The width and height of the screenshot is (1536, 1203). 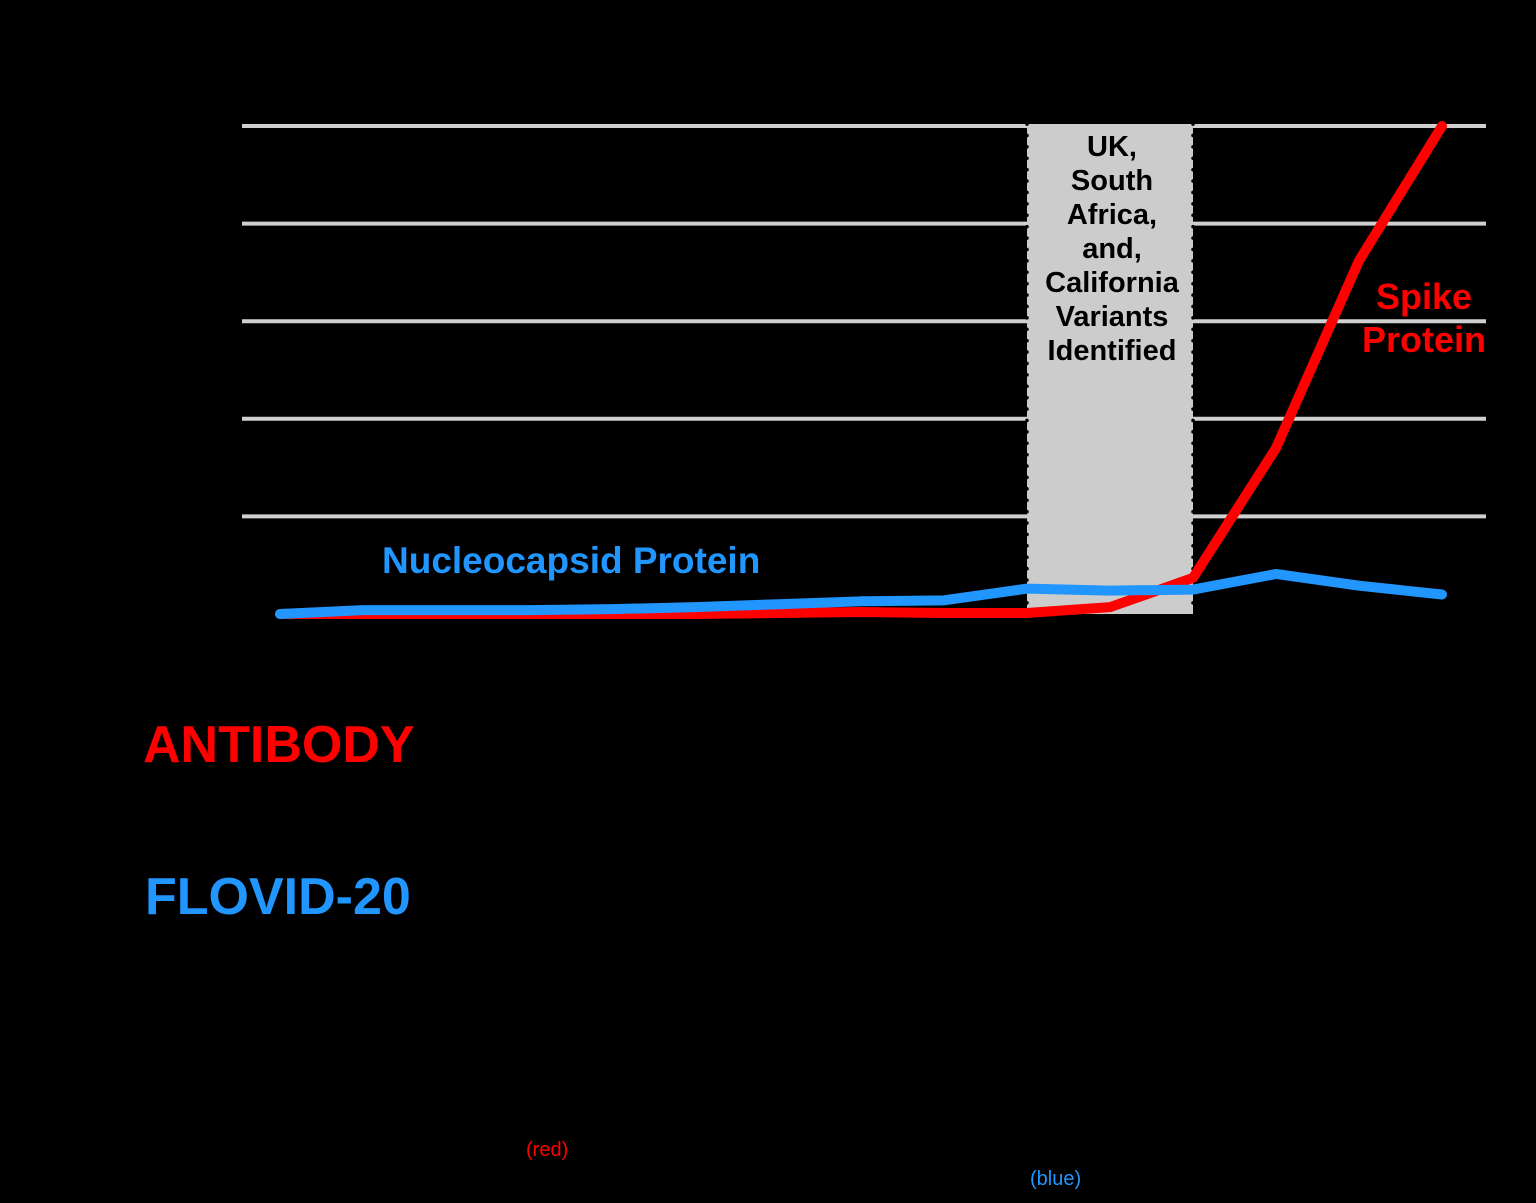 What do you see at coordinates (547, 1150) in the screenshot?
I see `red-note: (red)` at bounding box center [547, 1150].